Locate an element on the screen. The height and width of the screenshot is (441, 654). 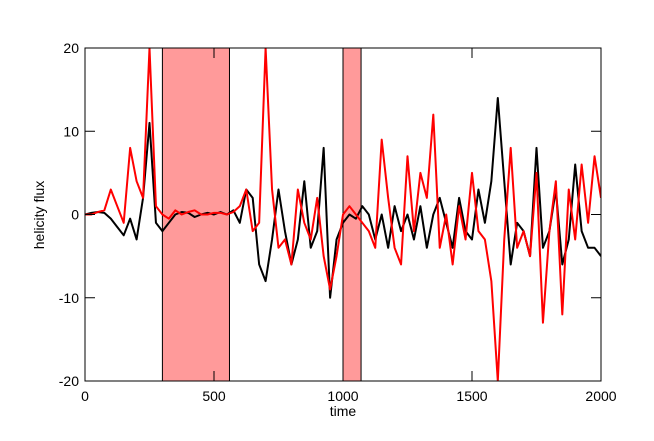
y-tick-label: 20 is located at coordinates (71, 48).